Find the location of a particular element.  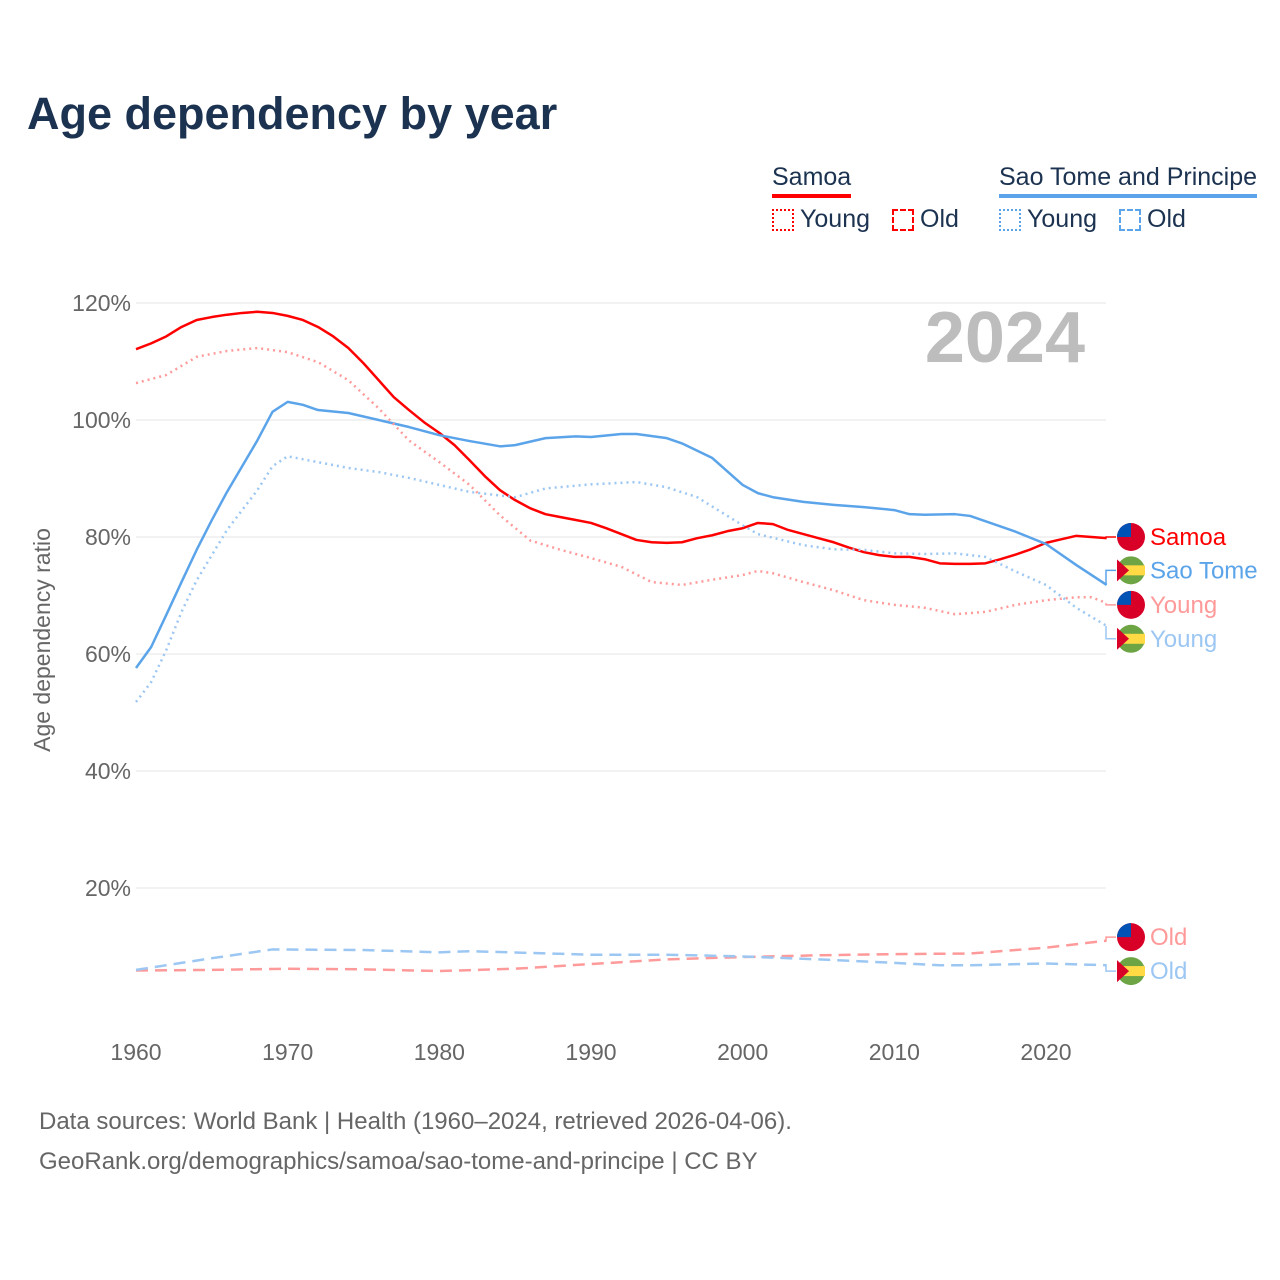

x-tick-label: 2020 is located at coordinates (1045, 1052).